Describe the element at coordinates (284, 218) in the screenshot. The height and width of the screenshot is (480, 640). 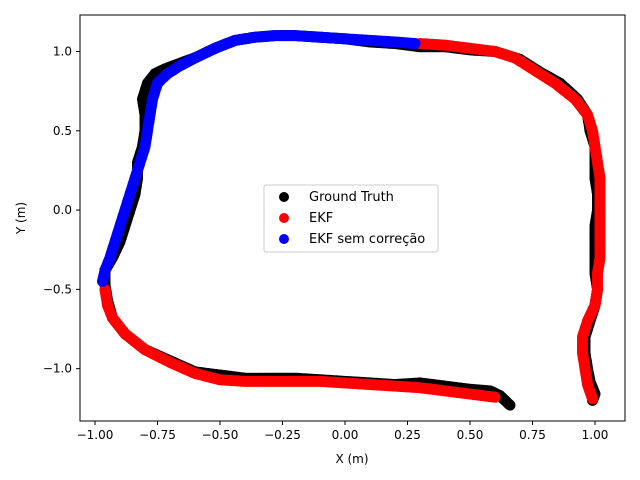
I see `legend-marker-ekf` at that location.